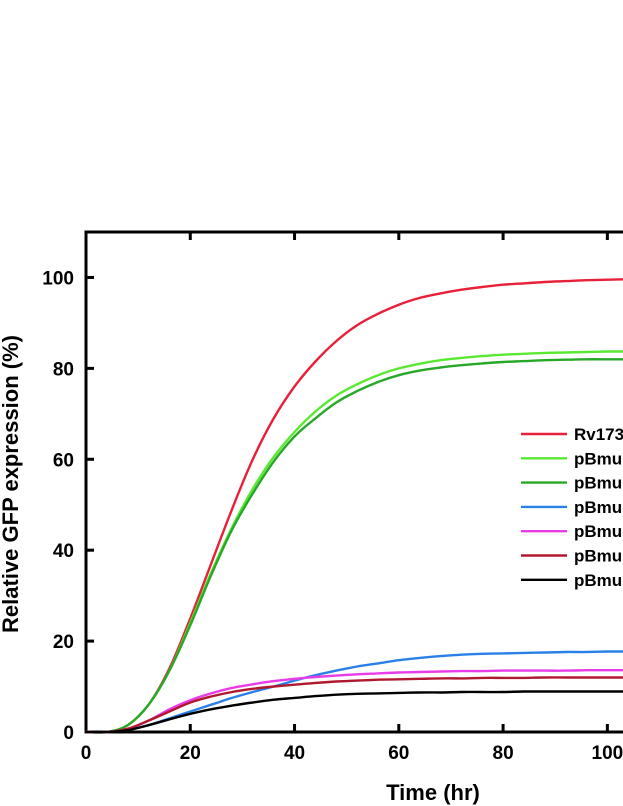  I want to click on x-tick-label: 60, so click(398, 753).